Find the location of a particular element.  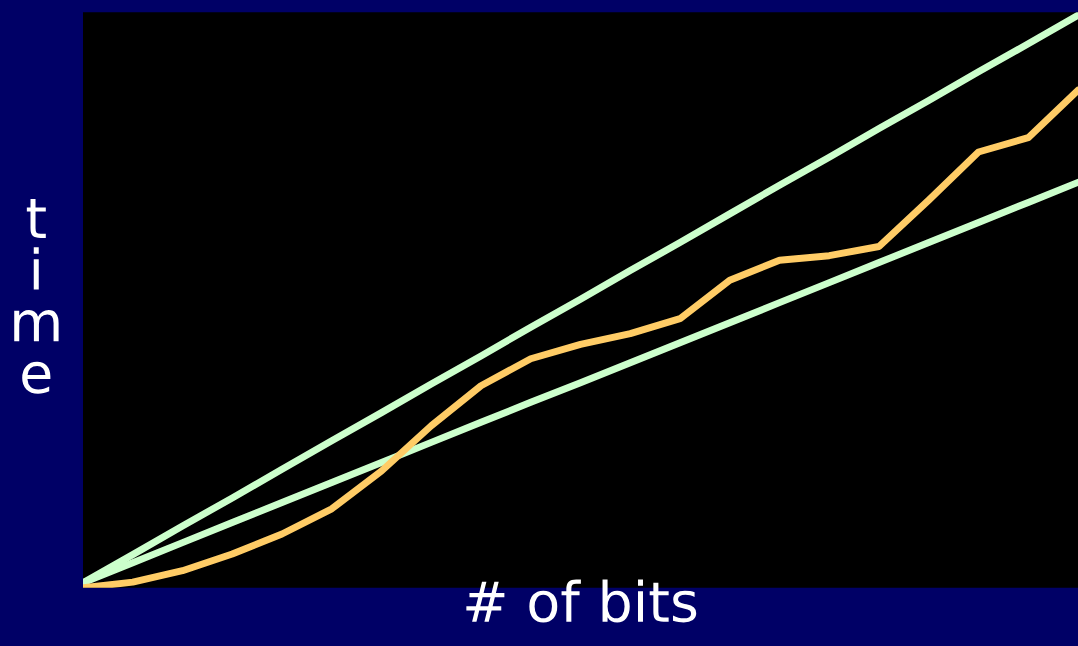

y-axis-title: time is located at coordinates (36, 296).